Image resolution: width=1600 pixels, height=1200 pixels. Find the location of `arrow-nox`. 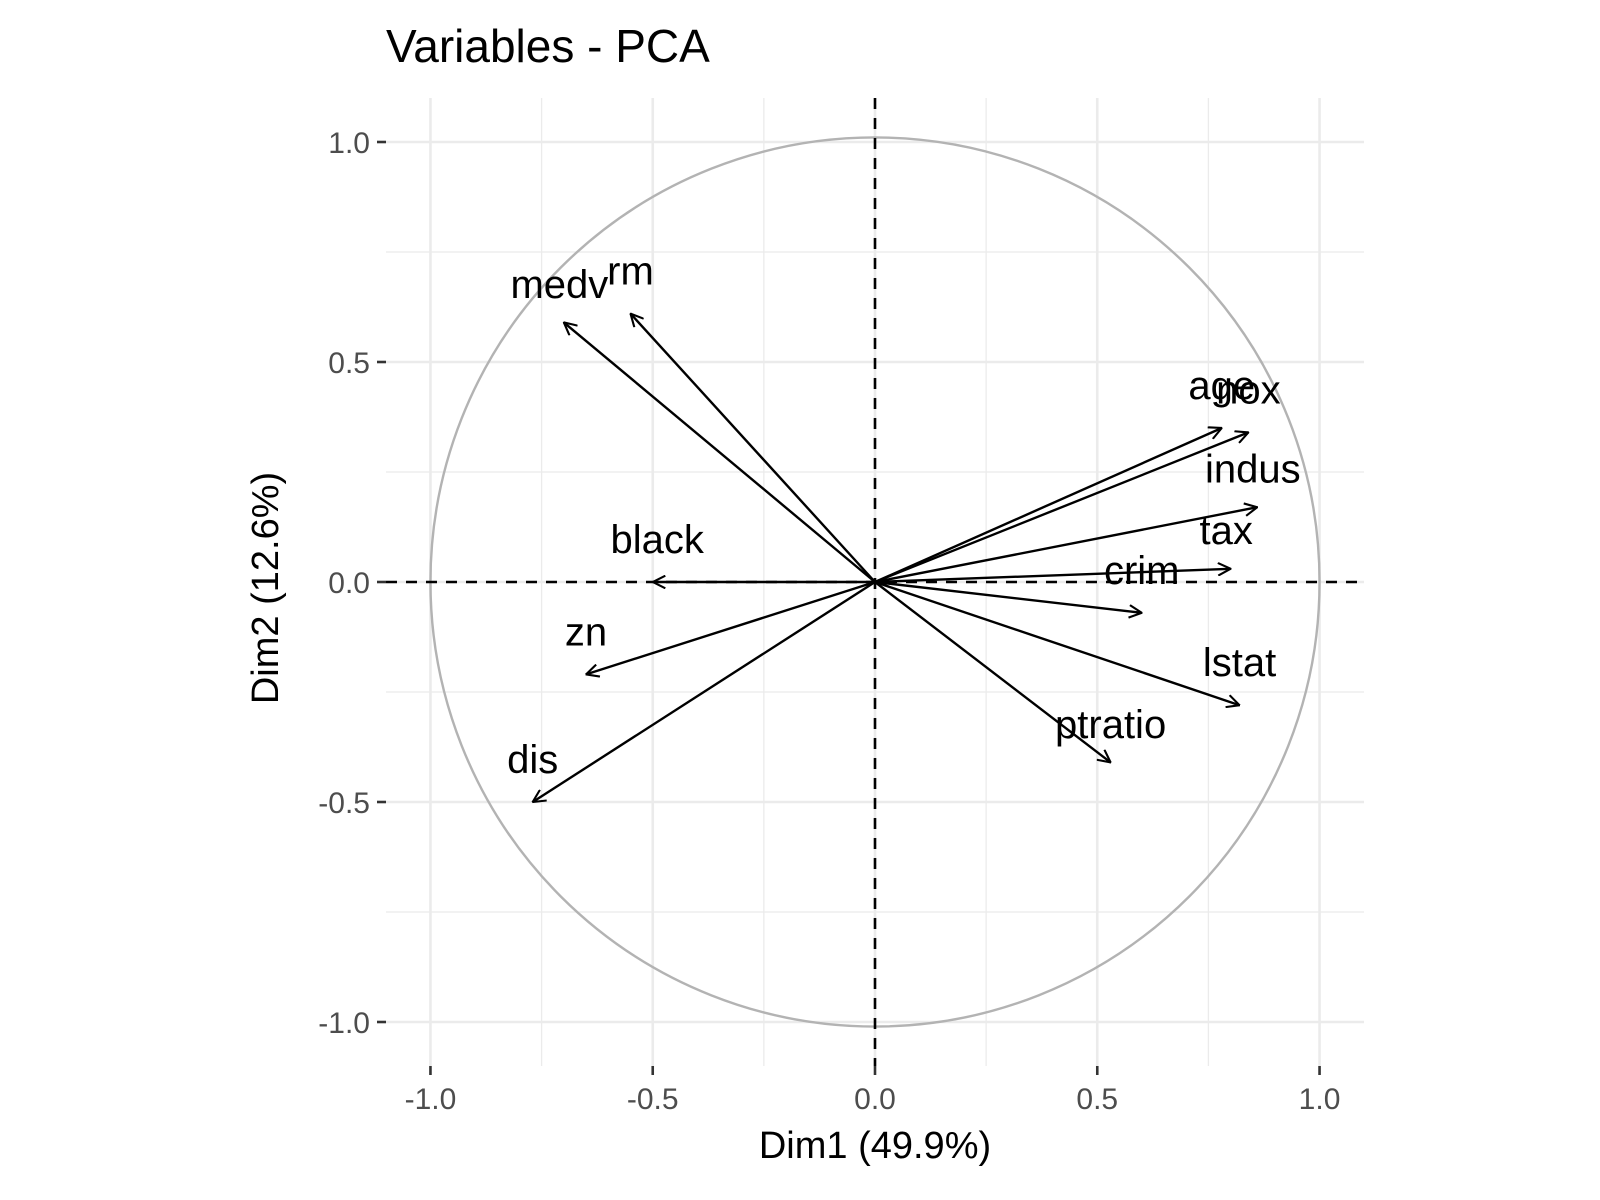

arrow-nox is located at coordinates (1061, 508).